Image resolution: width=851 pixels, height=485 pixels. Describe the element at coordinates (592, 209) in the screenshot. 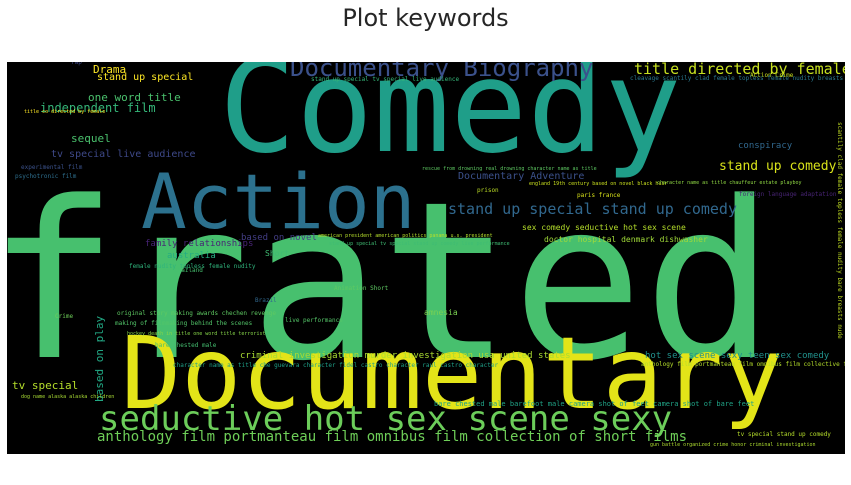

I see `word-standup-special-comedy: stand up special stand up comedy` at that location.